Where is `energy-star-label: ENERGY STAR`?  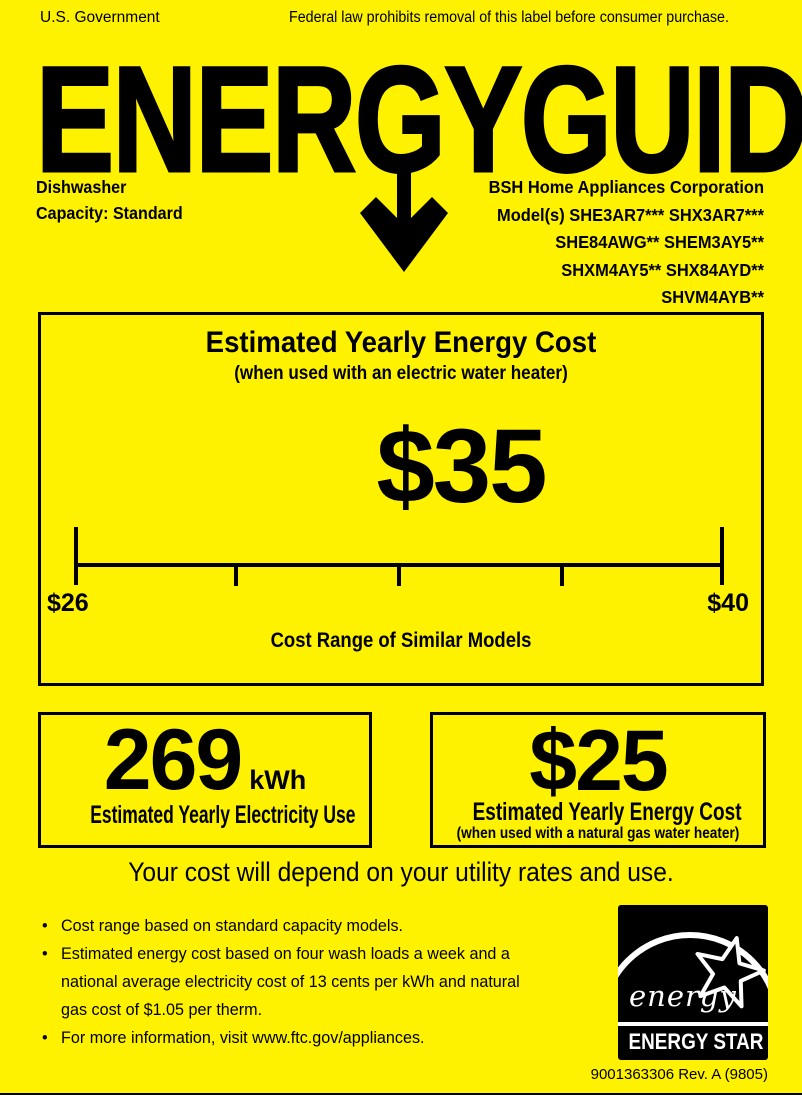
energy-star-label: ENERGY STAR is located at coordinates (696, 1041).